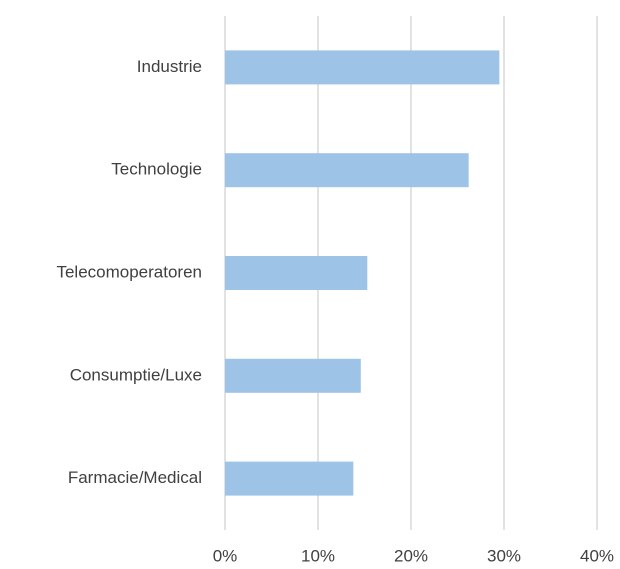  Describe the element at coordinates (156, 169) in the screenshot. I see `y-tick-label: Technologie` at that location.